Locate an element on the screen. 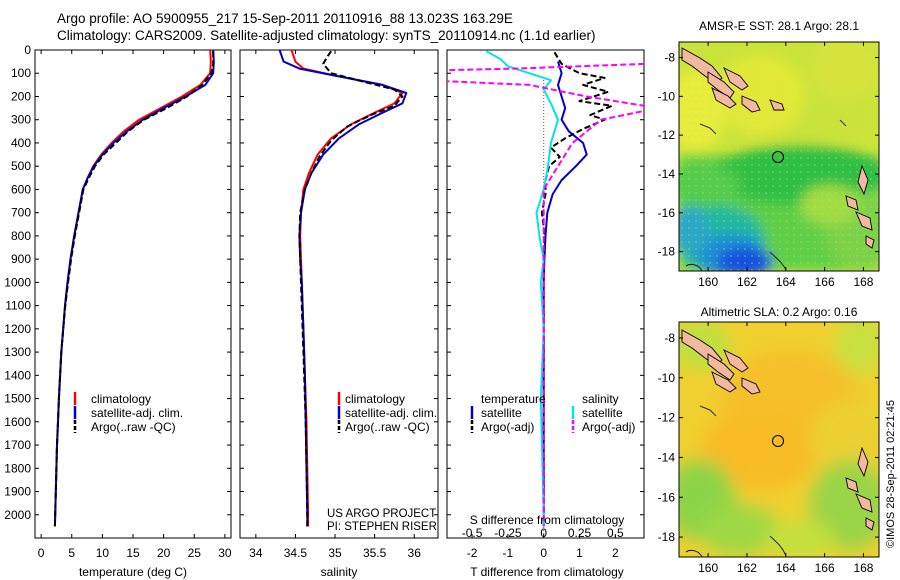 The image size is (900, 580). y-tick-label: 300 is located at coordinates (21, 120).